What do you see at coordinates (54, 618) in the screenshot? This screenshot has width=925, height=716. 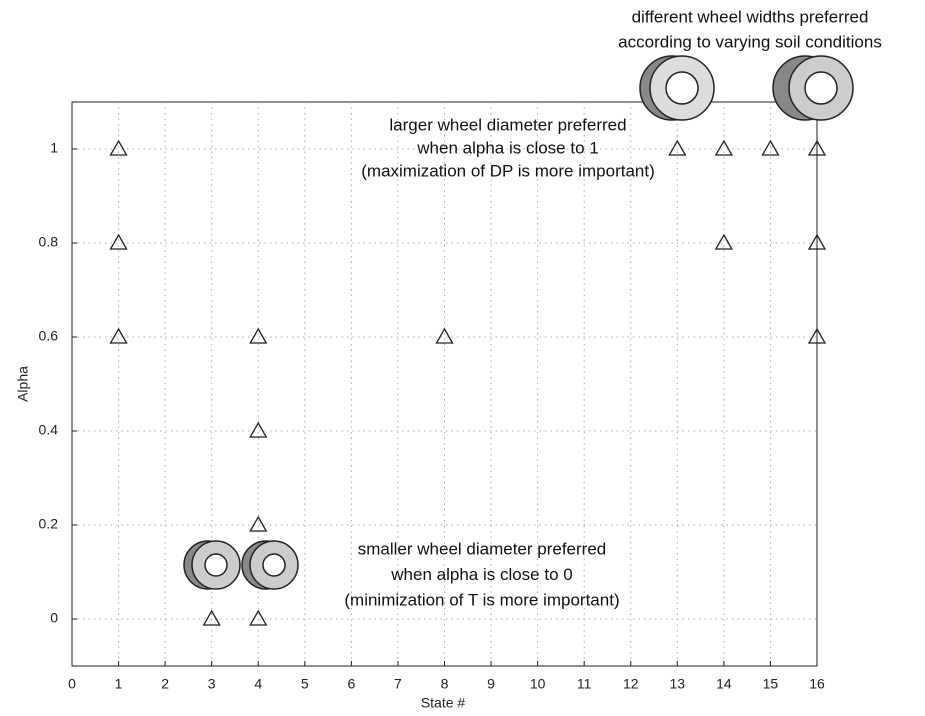 I see `y-tick-label: 0` at bounding box center [54, 618].